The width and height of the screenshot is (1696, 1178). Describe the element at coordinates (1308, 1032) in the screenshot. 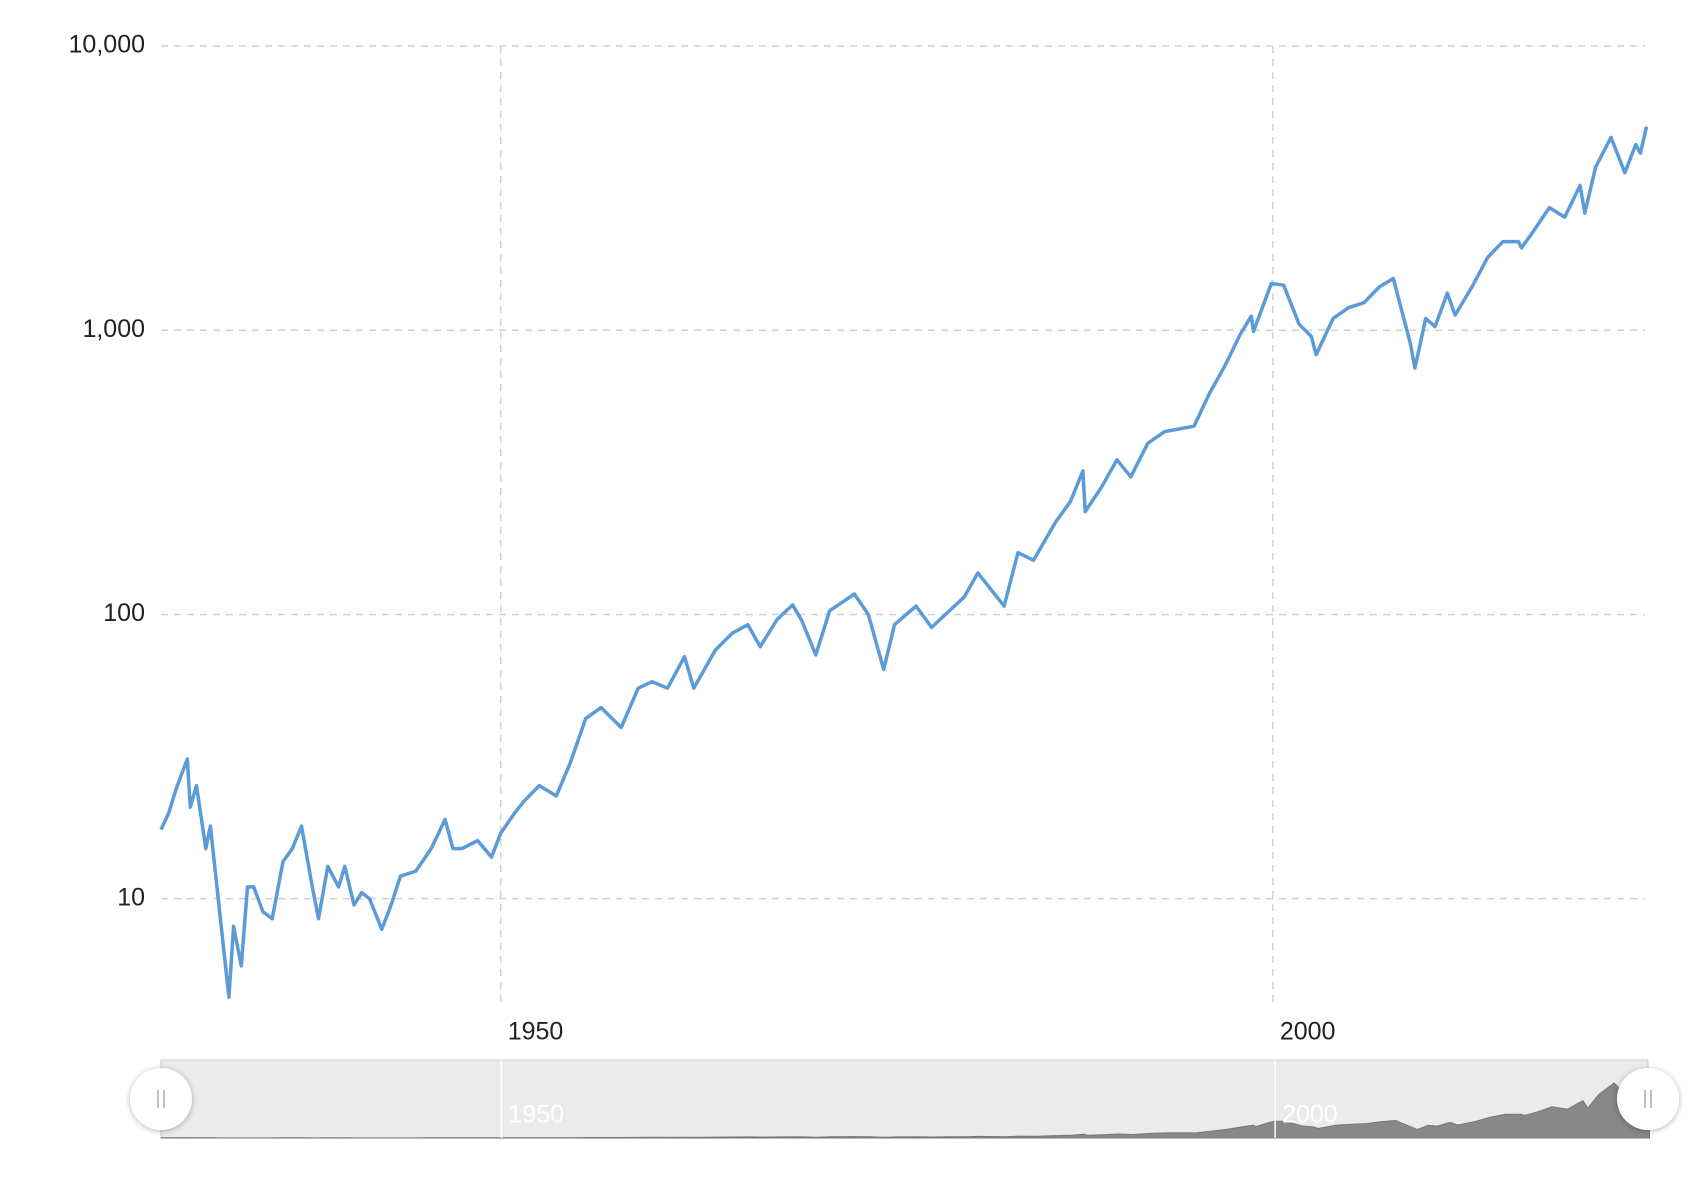

I see `x-tick-label: 2000` at that location.